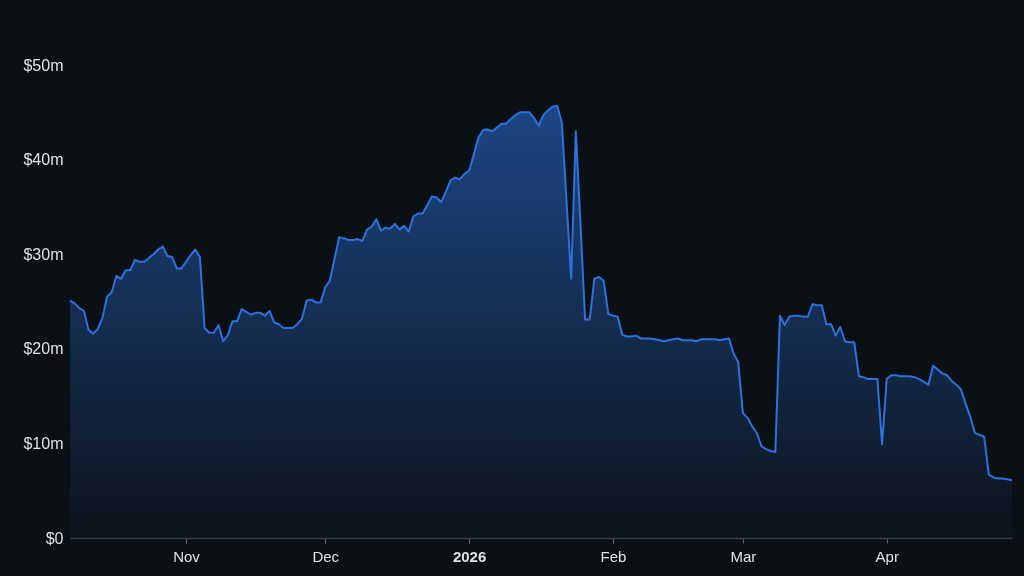 The height and width of the screenshot is (576, 1024). I want to click on x-tick-label: Dec, so click(326, 556).